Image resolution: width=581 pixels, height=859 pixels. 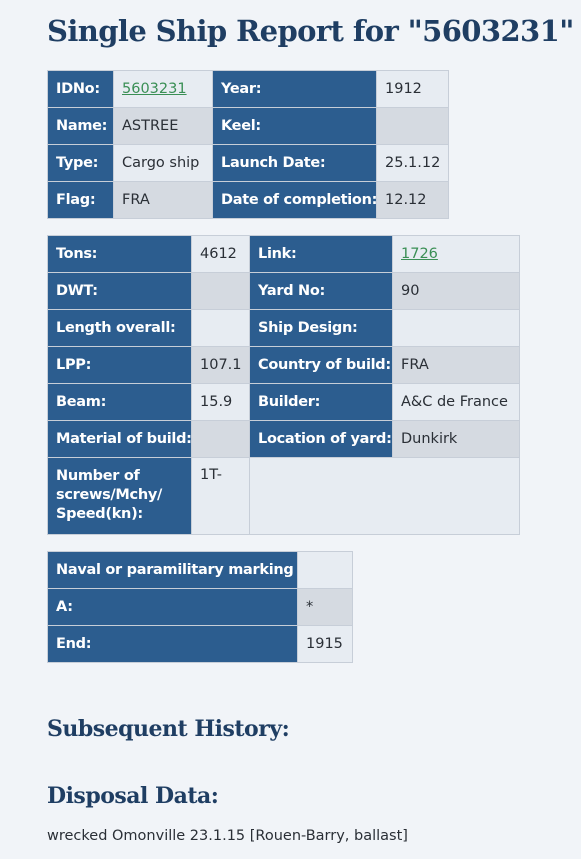 What do you see at coordinates (321, 328) in the screenshot?
I see `ship-design-label: Ship Design:` at bounding box center [321, 328].